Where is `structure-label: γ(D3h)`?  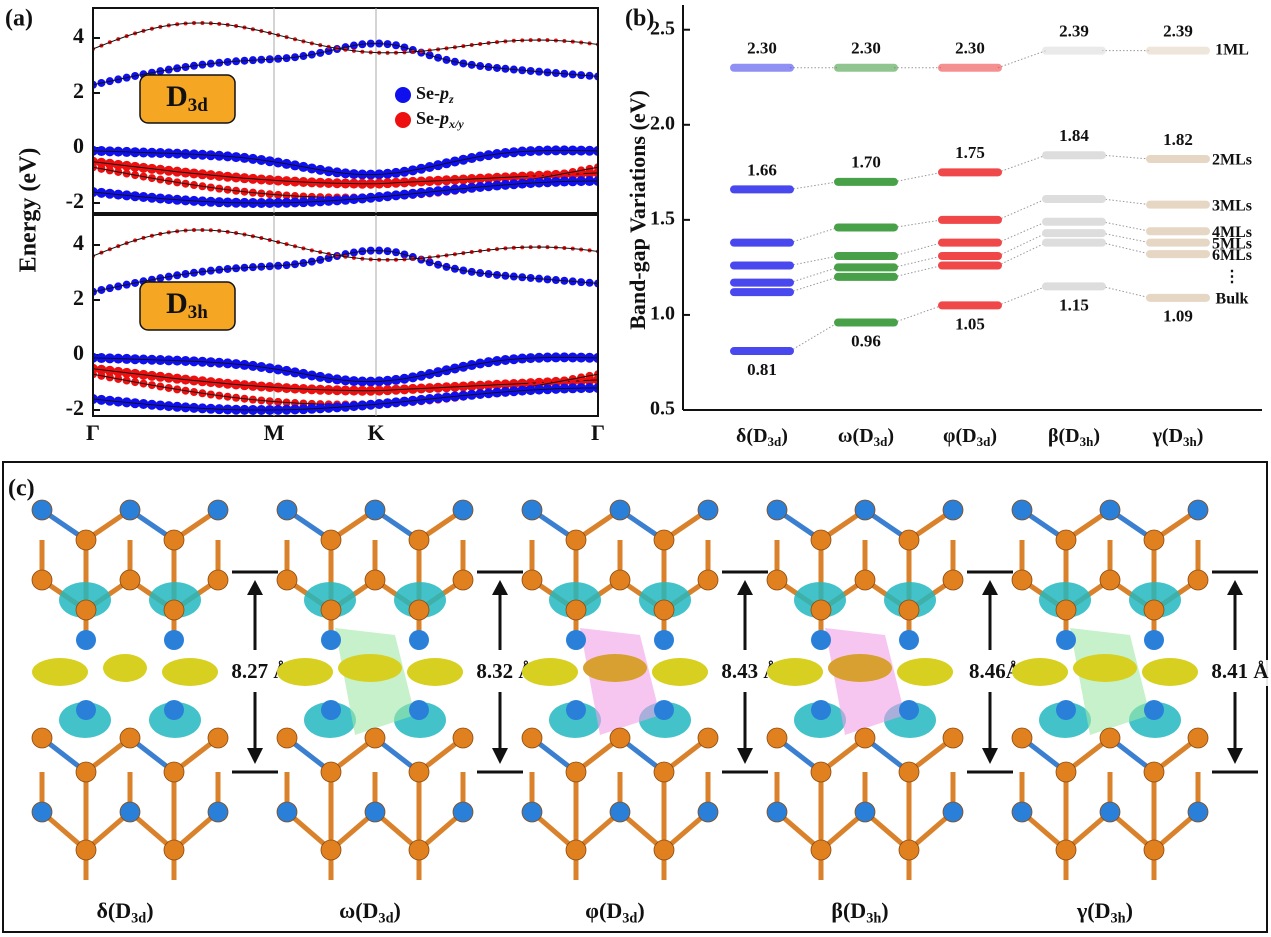
structure-label: γ(D3h) is located at coordinates (1104, 912).